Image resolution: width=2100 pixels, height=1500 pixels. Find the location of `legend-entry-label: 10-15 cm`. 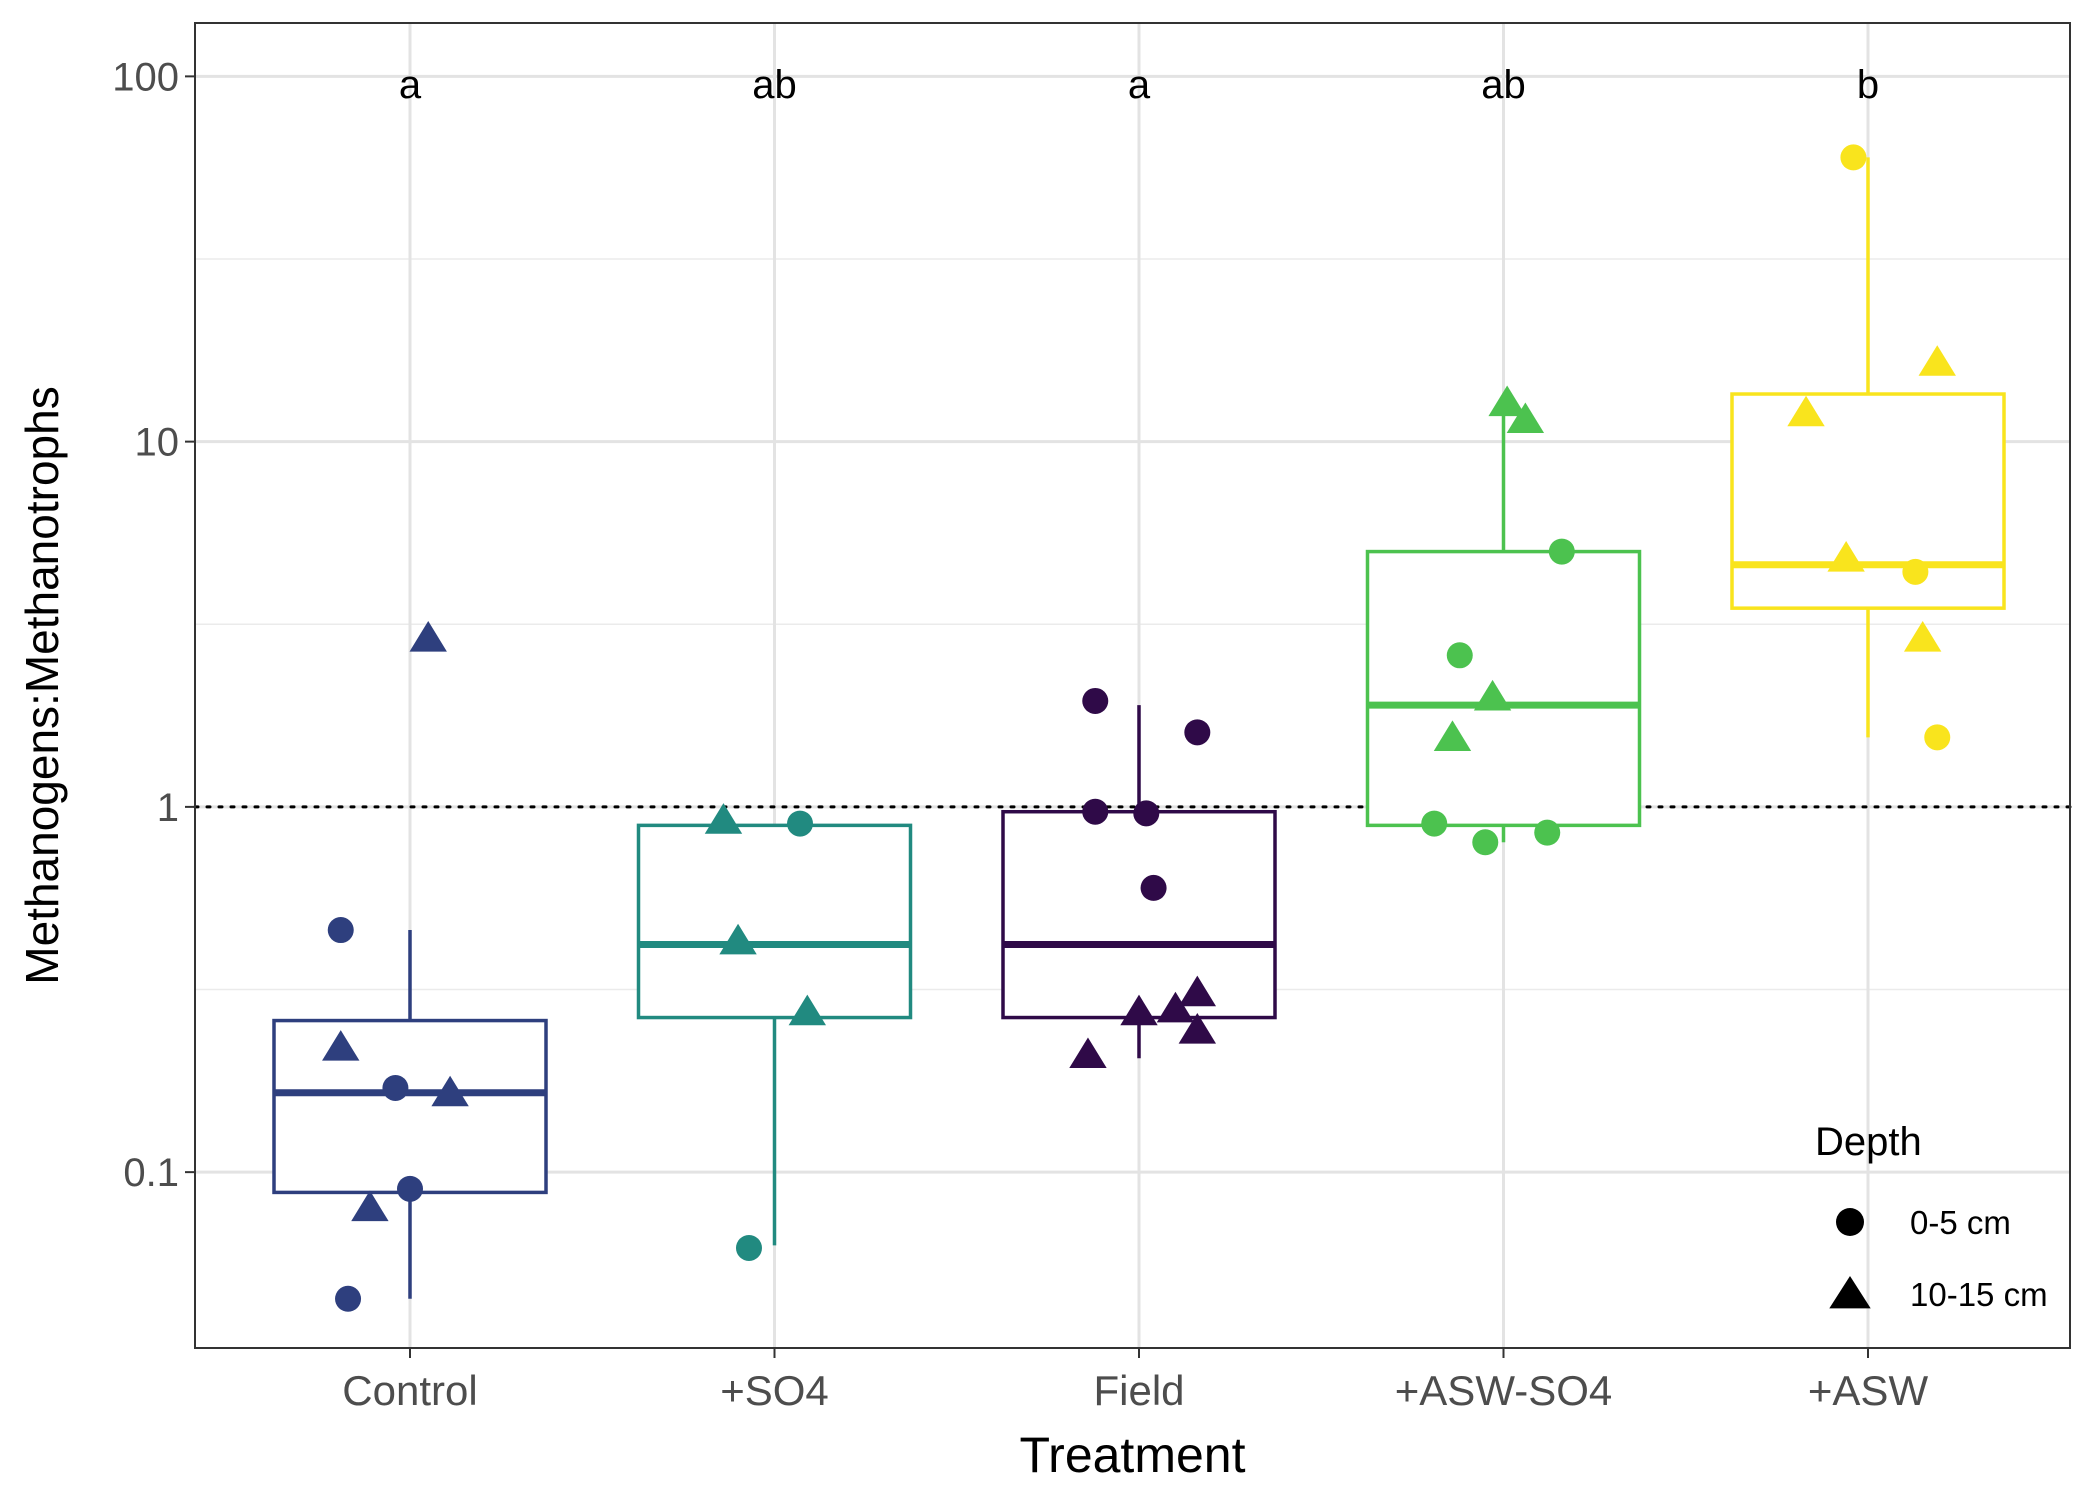

legend-entry-label: 10-15 cm is located at coordinates (1979, 1294).